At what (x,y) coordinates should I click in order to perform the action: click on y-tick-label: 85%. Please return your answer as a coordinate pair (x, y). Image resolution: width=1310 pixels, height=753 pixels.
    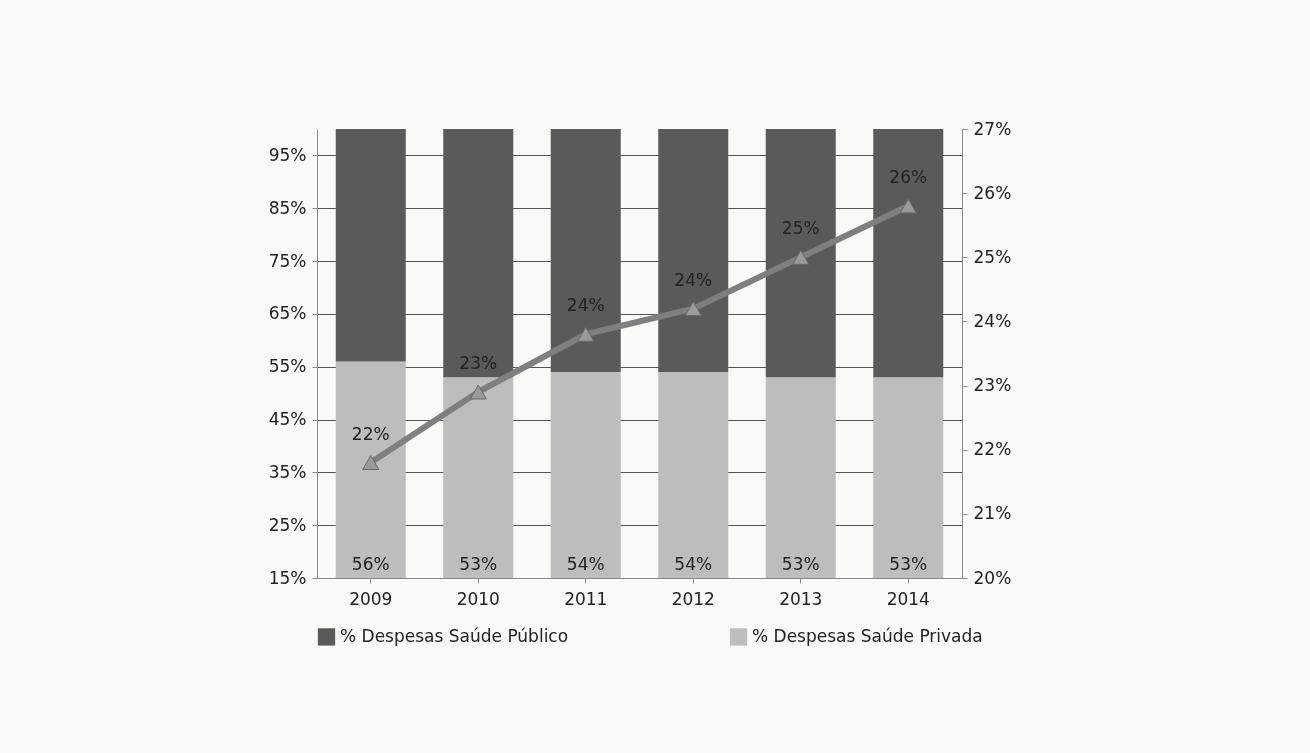
    Looking at the image, I should click on (287, 207).